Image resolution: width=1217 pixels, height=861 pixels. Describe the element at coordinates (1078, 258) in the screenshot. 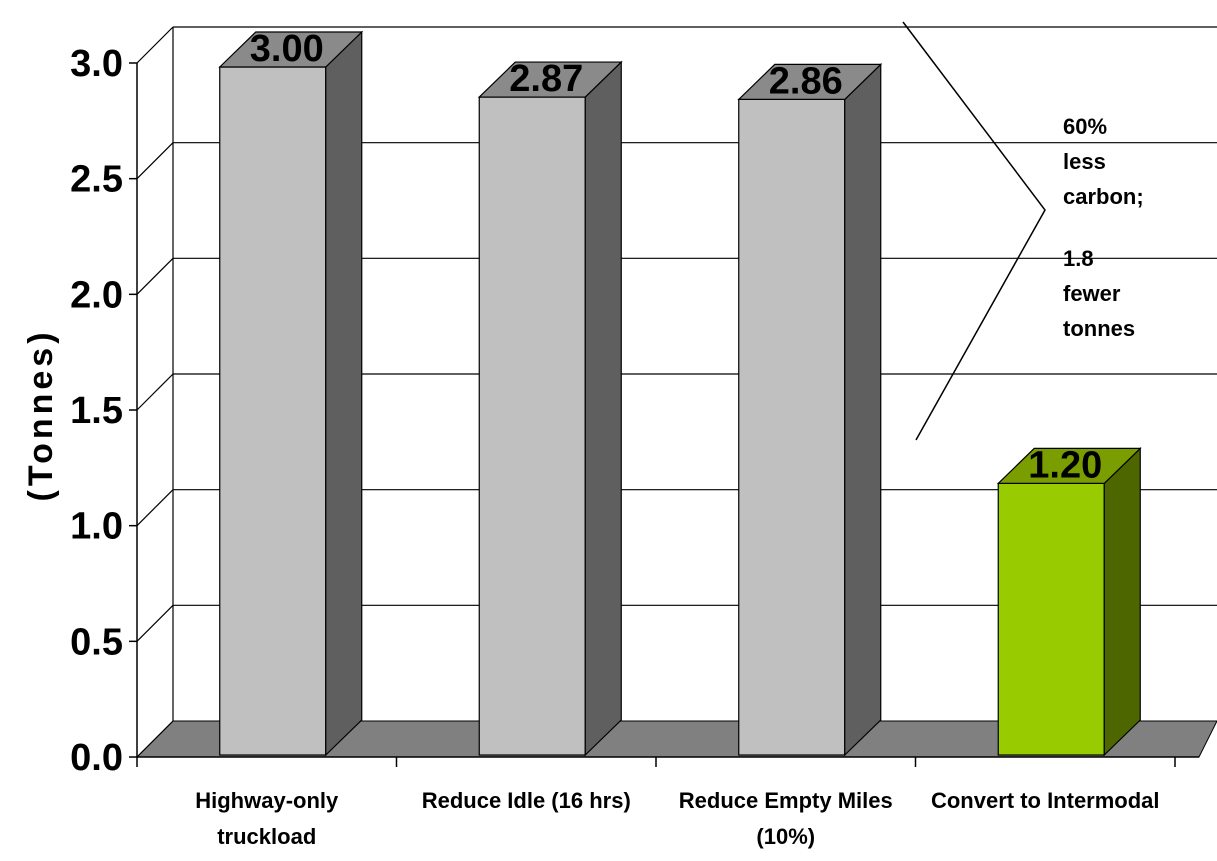

I see `annotation-text: 1.8` at that location.